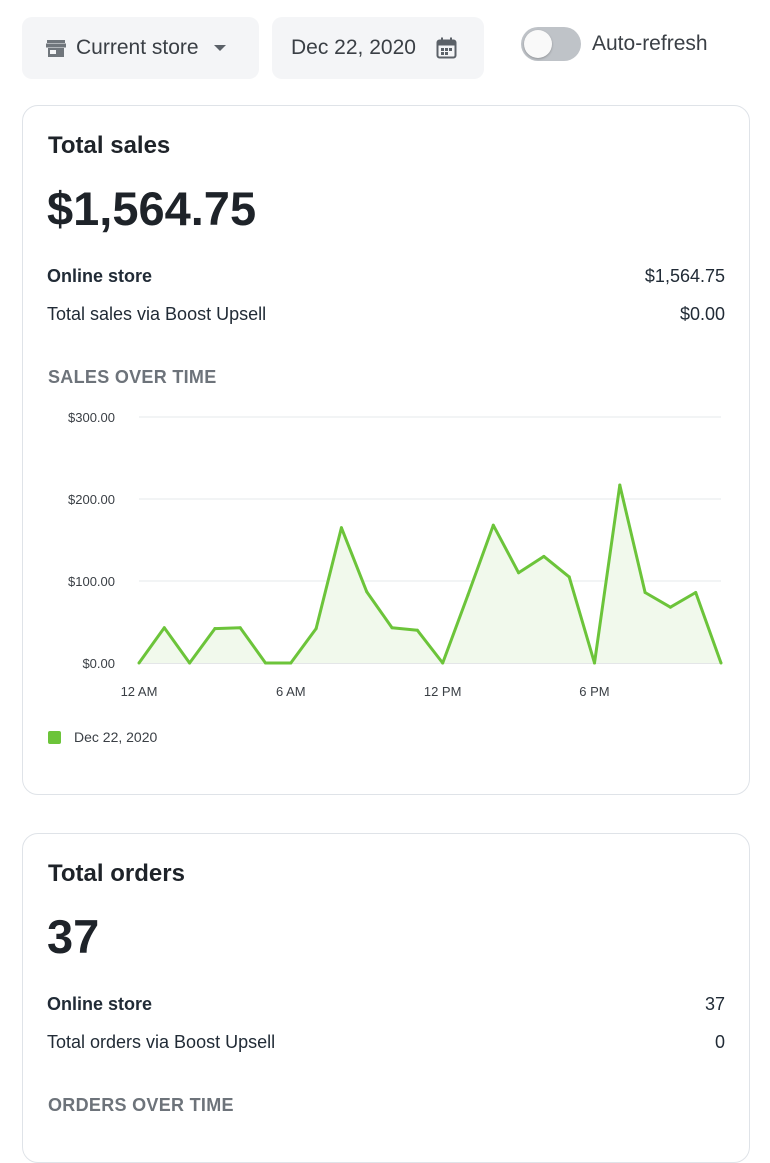 The image size is (770, 1163). Describe the element at coordinates (353, 47) in the screenshot. I see `date-picker-label: Dec 22, 2020` at that location.